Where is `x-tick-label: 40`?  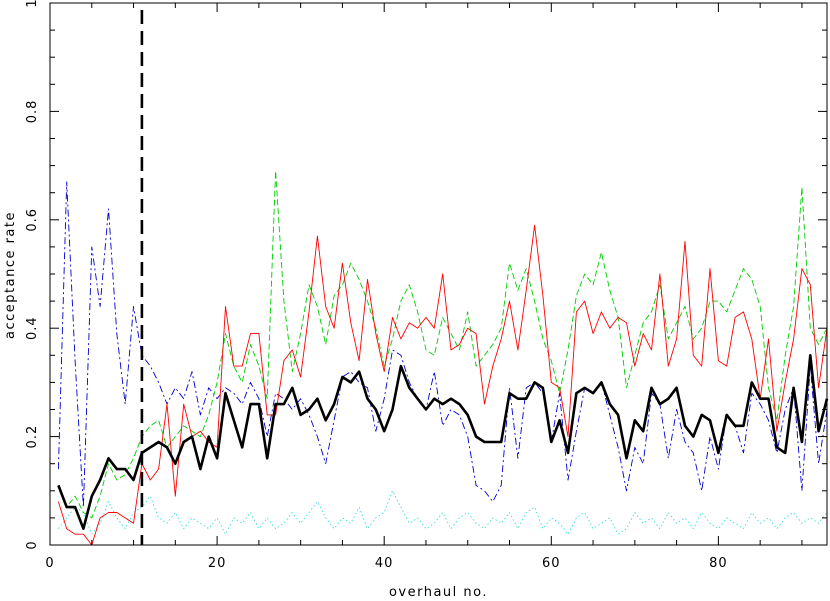
x-tick-label: 40 is located at coordinates (384, 563).